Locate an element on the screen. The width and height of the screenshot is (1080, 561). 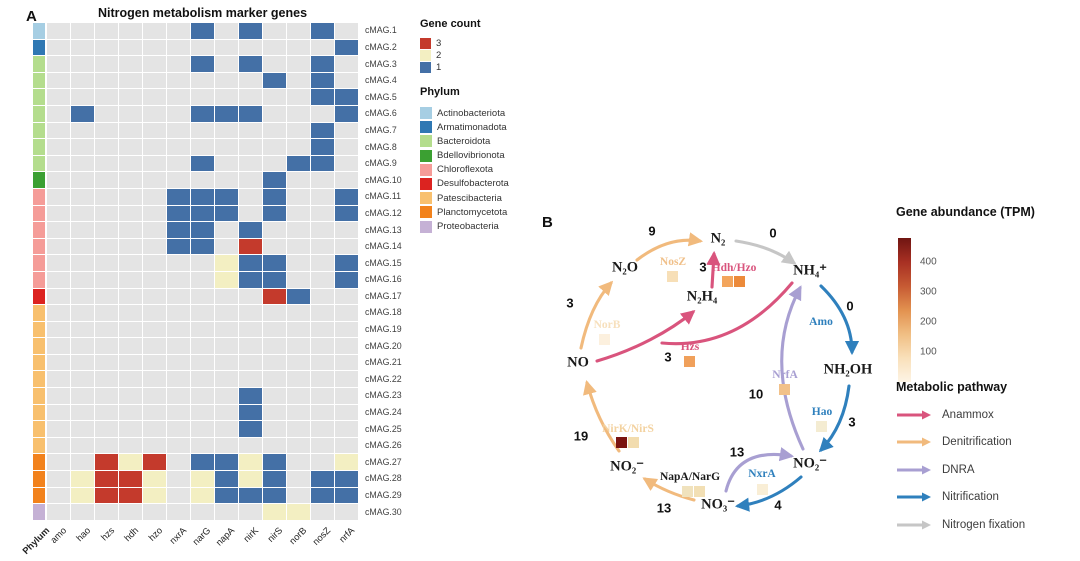
row-label: cMAG.23 is located at coordinates (383, 395).